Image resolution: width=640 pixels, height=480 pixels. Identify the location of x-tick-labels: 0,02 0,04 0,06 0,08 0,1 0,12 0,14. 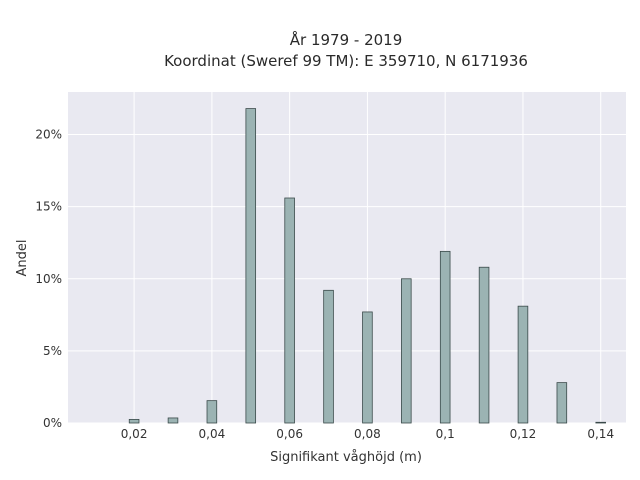
(367, 434).